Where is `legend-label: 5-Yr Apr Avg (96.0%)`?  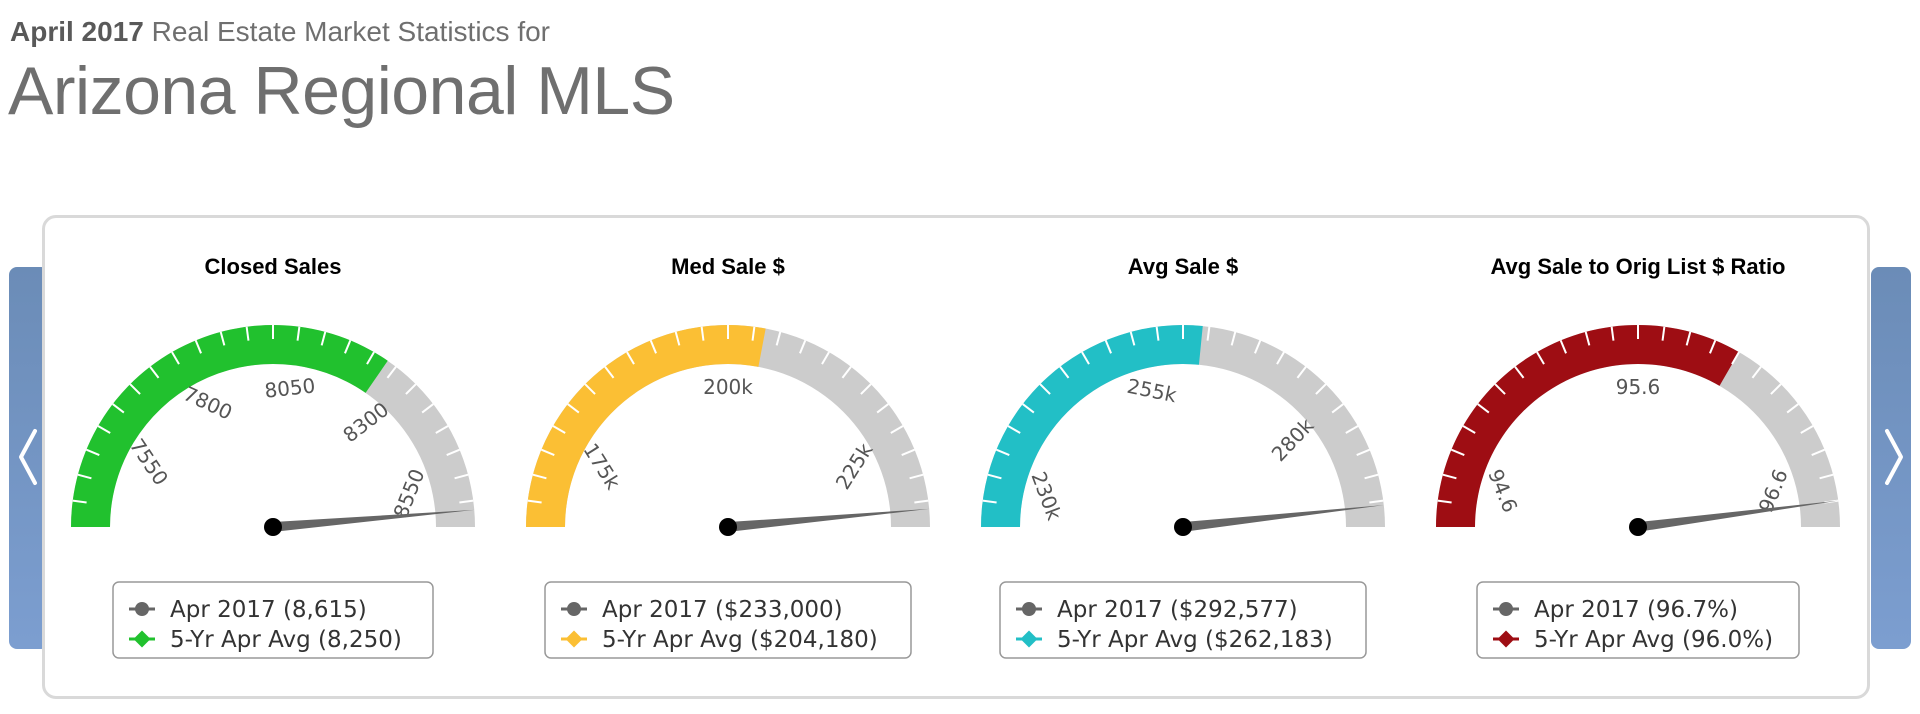
legend-label: 5-Yr Apr Avg (96.0%) is located at coordinates (1653, 640).